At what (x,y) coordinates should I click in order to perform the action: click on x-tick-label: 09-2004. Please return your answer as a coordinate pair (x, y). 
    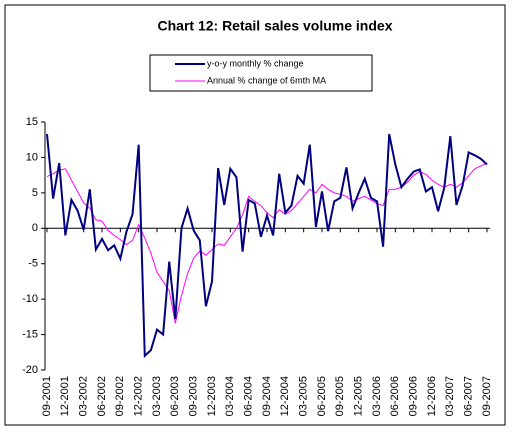
    Looking at the image, I should click on (267, 396).